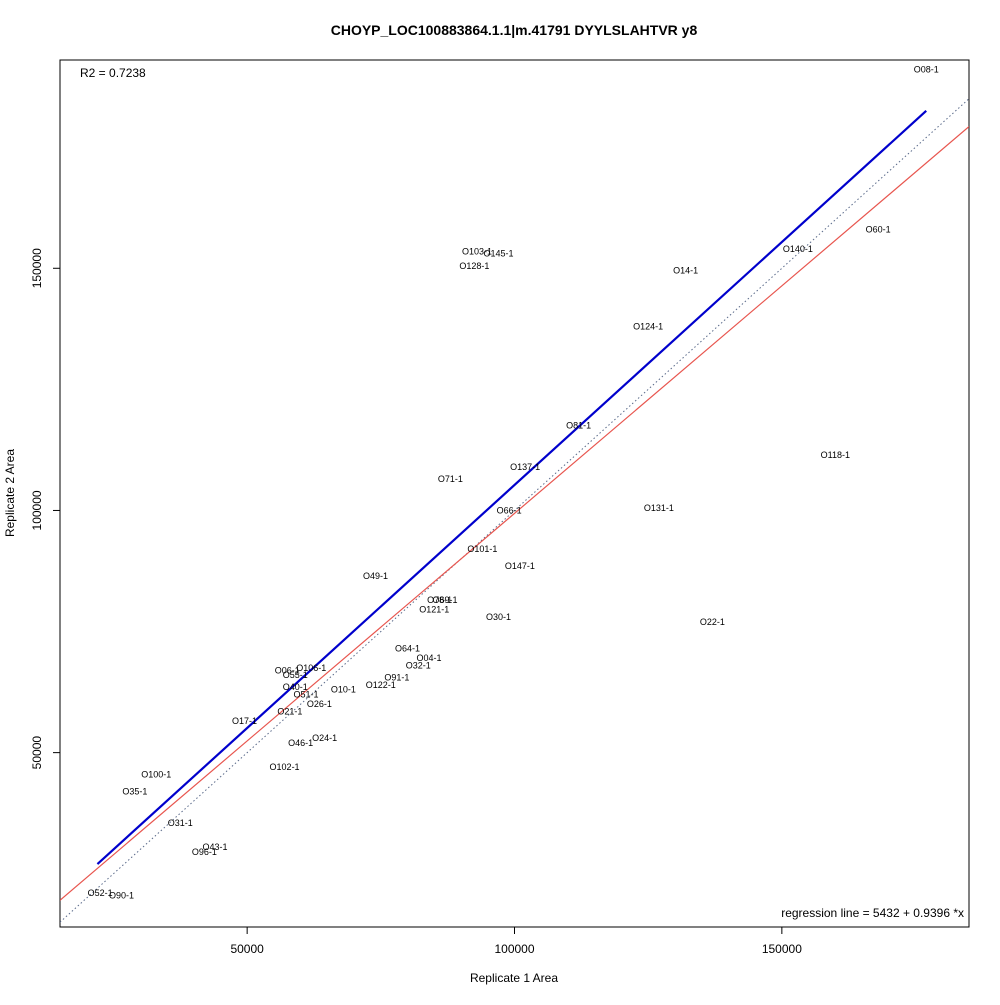  I want to click on point-label: O49-1, so click(375, 576).